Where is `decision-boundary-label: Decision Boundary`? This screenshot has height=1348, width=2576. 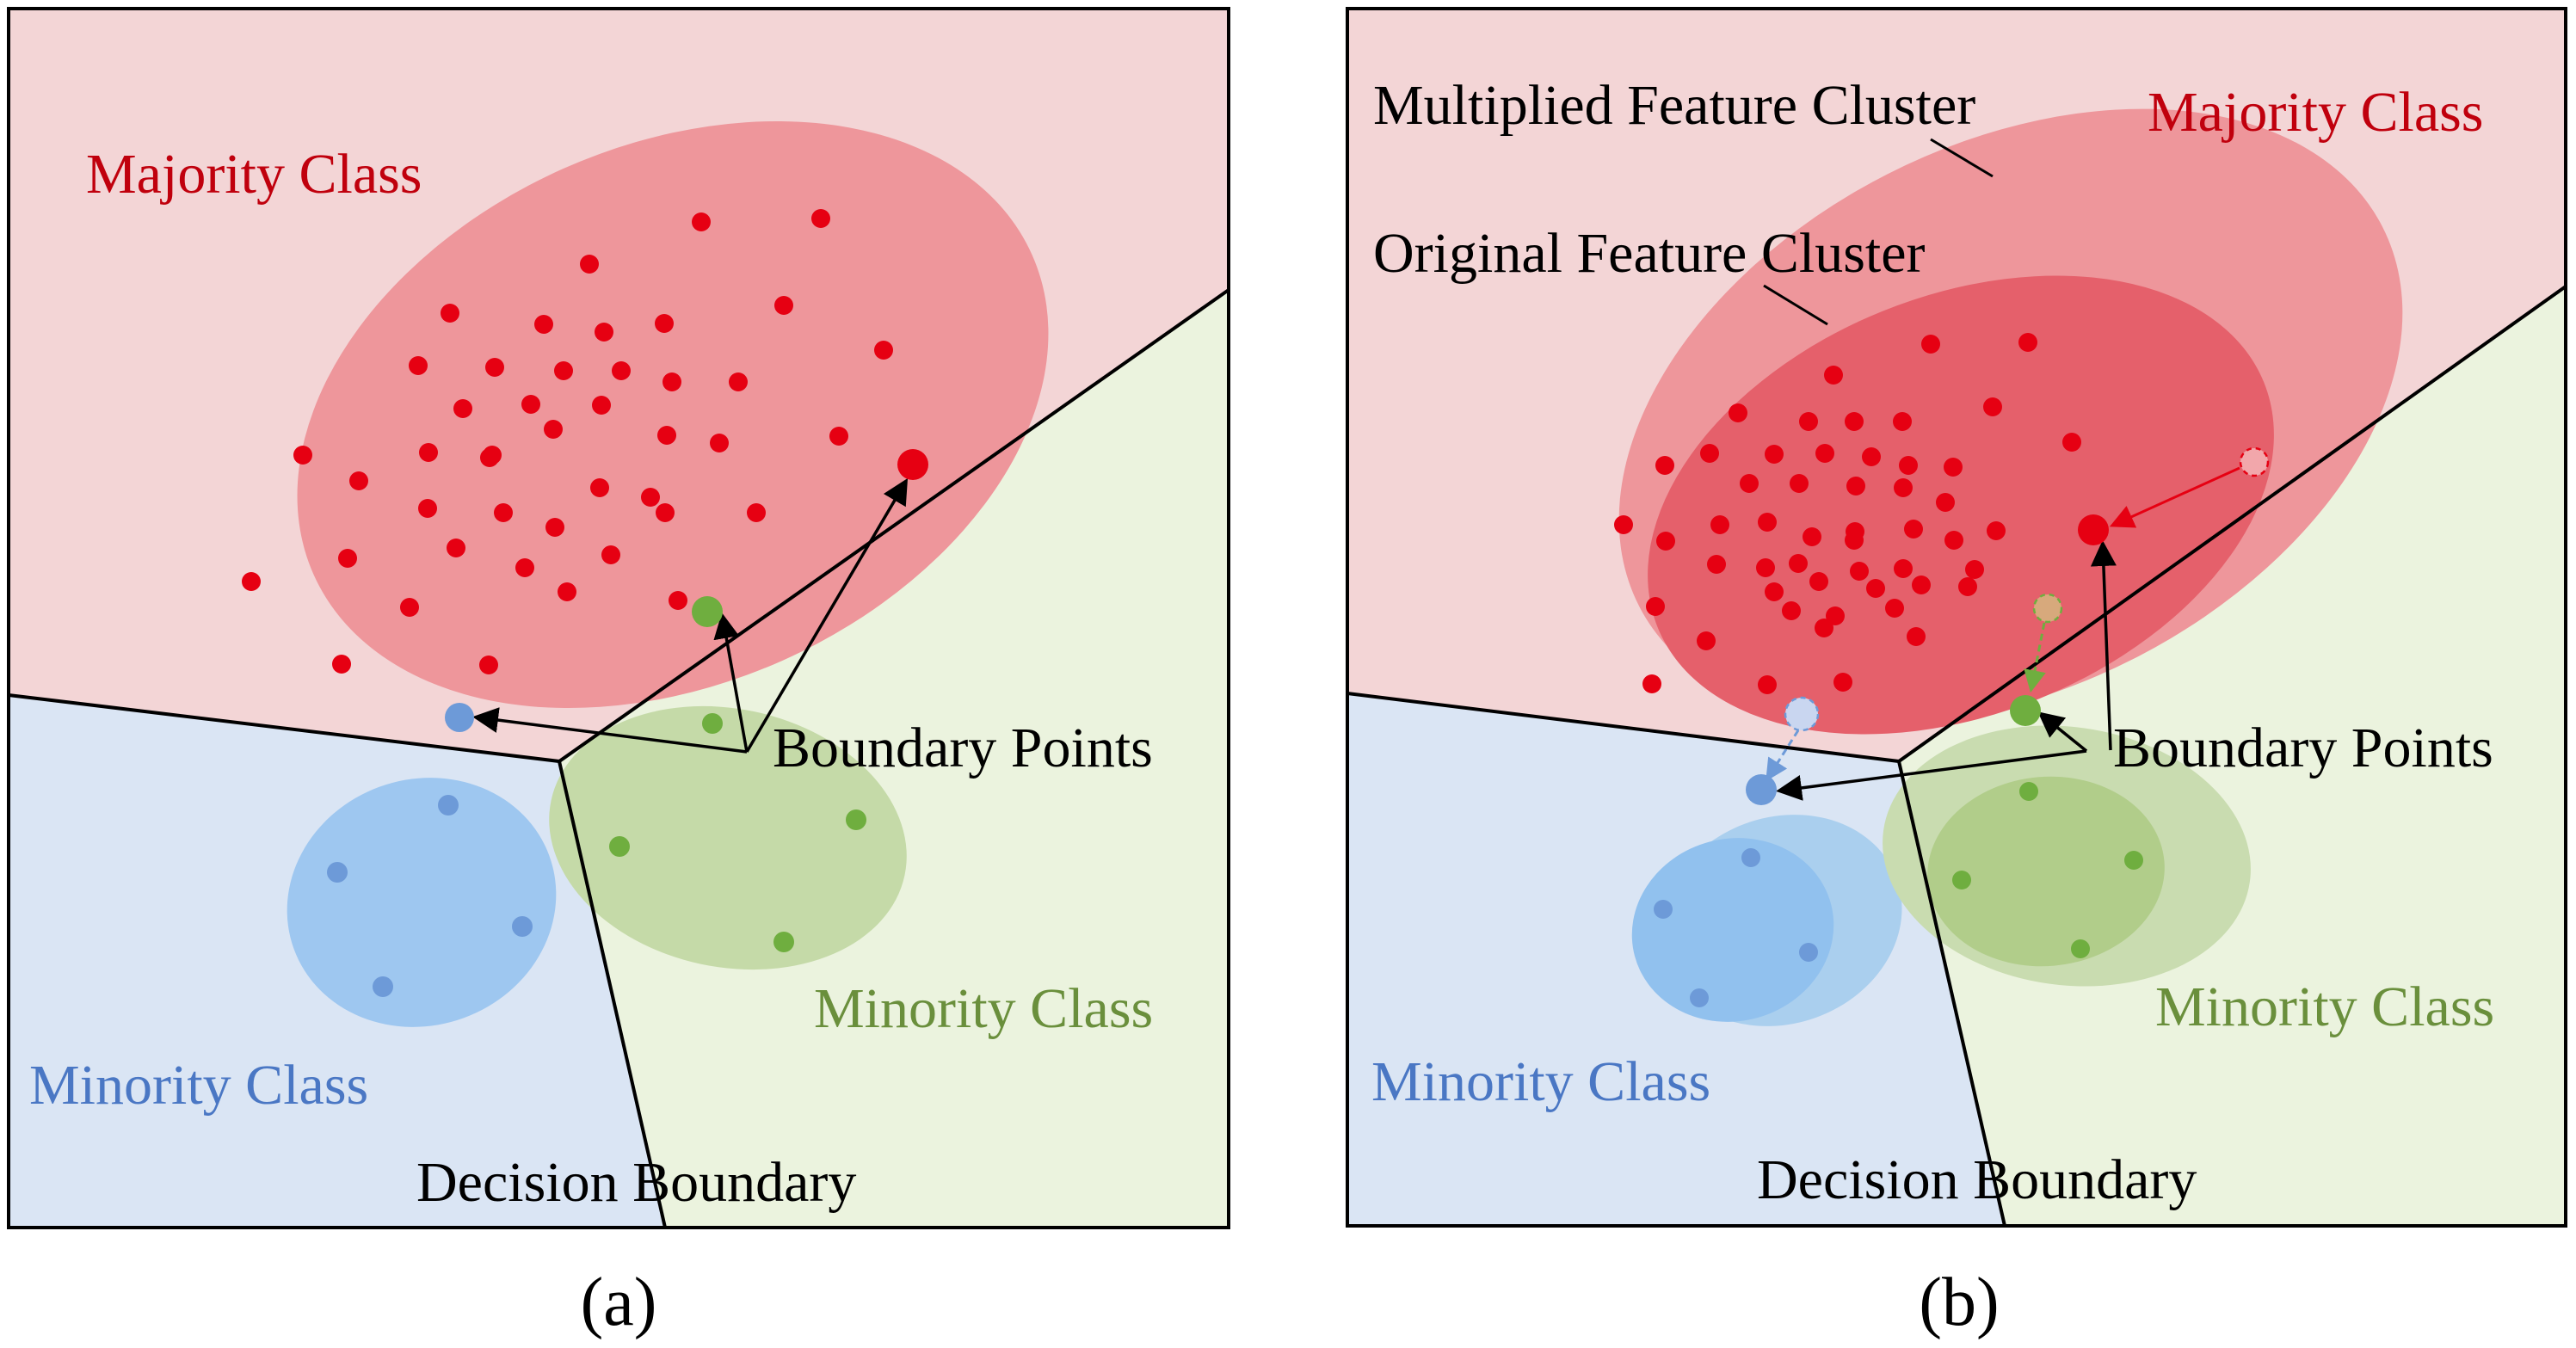 decision-boundary-label: Decision Boundary is located at coordinates (636, 1182).